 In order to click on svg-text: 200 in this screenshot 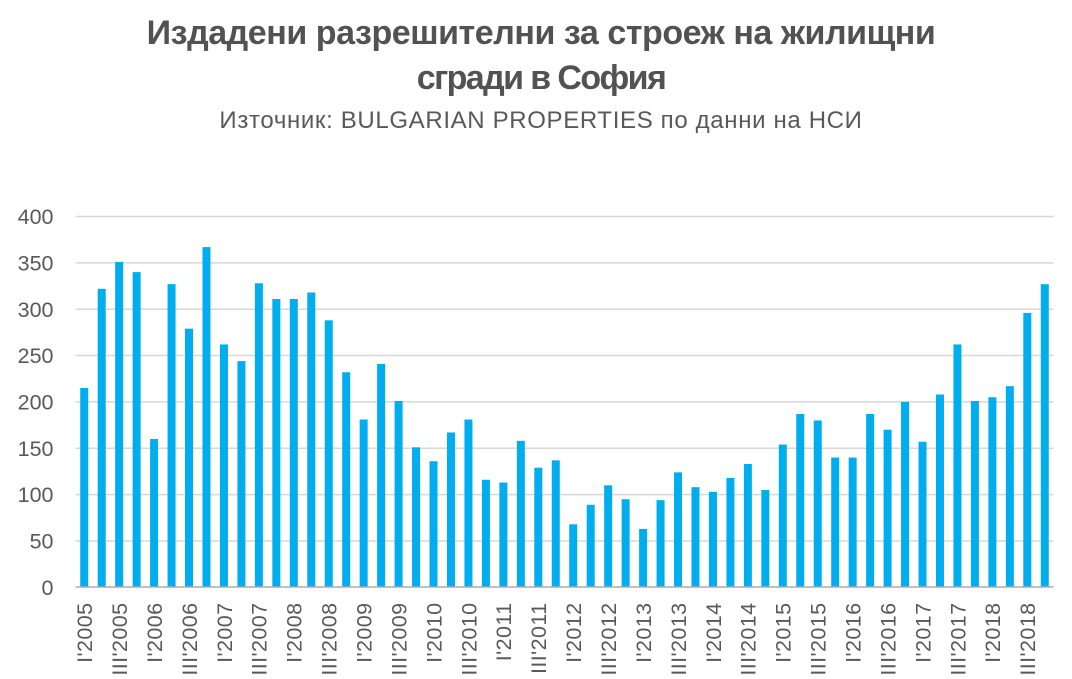, I will do `click(36, 403)`.